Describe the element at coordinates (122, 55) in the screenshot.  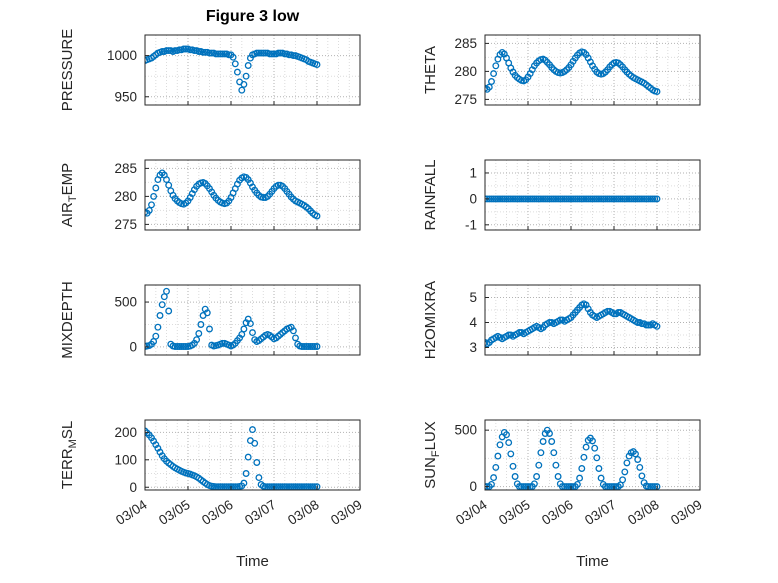
I see `y-tick-label: 1000` at that location.